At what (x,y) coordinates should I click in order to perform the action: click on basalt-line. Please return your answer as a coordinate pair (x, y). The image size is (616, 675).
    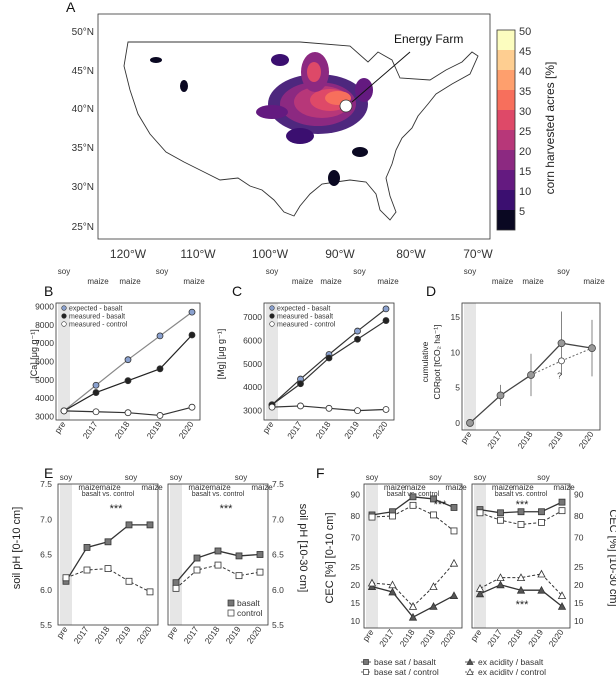
    Looking at the image, I should click on (107, 553).